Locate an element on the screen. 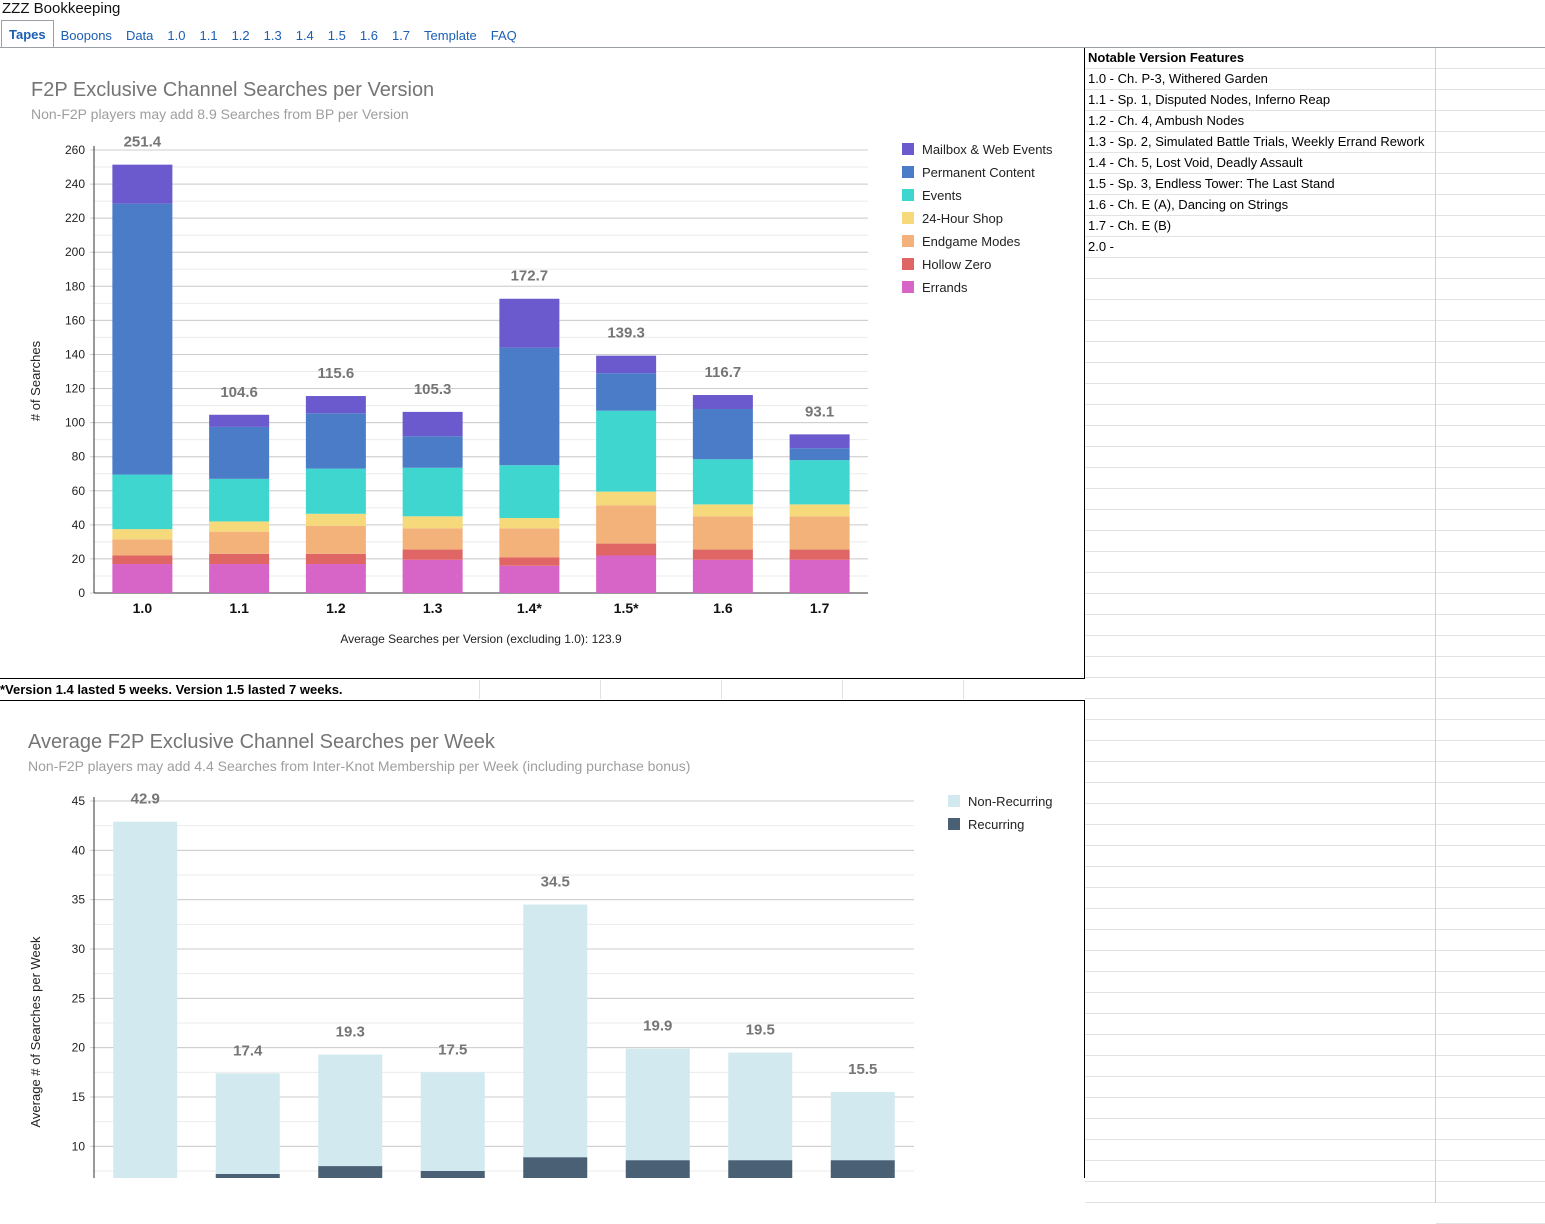 The height and width of the screenshot is (1224, 1545). tab-tapes: Tapes is located at coordinates (27, 34).